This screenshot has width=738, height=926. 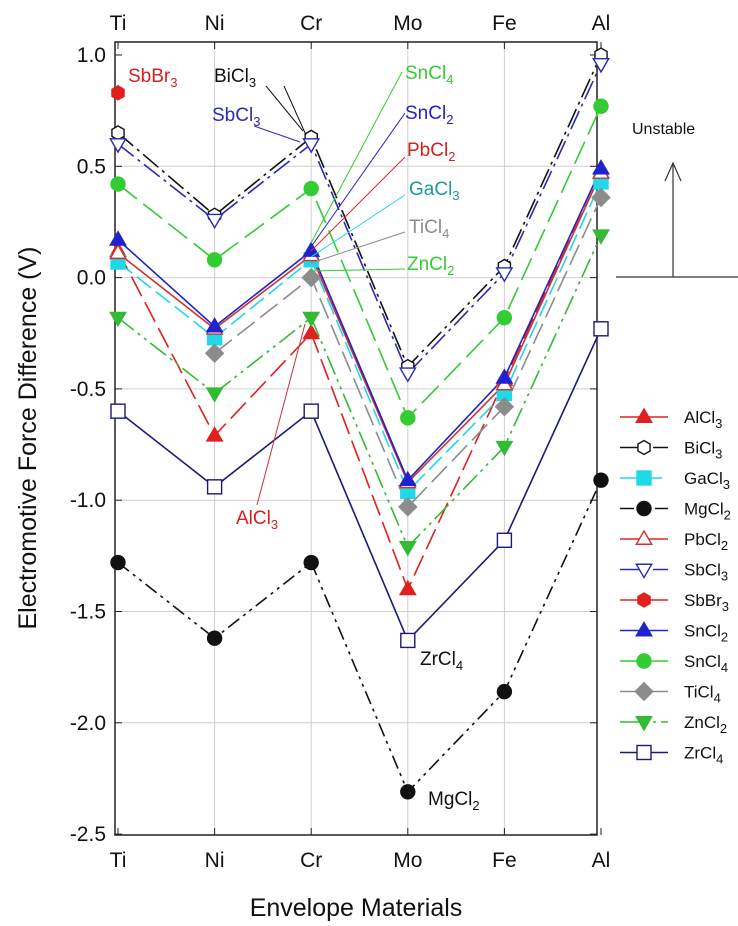 I want to click on unstable-arrow-head, so click(x=673, y=171).